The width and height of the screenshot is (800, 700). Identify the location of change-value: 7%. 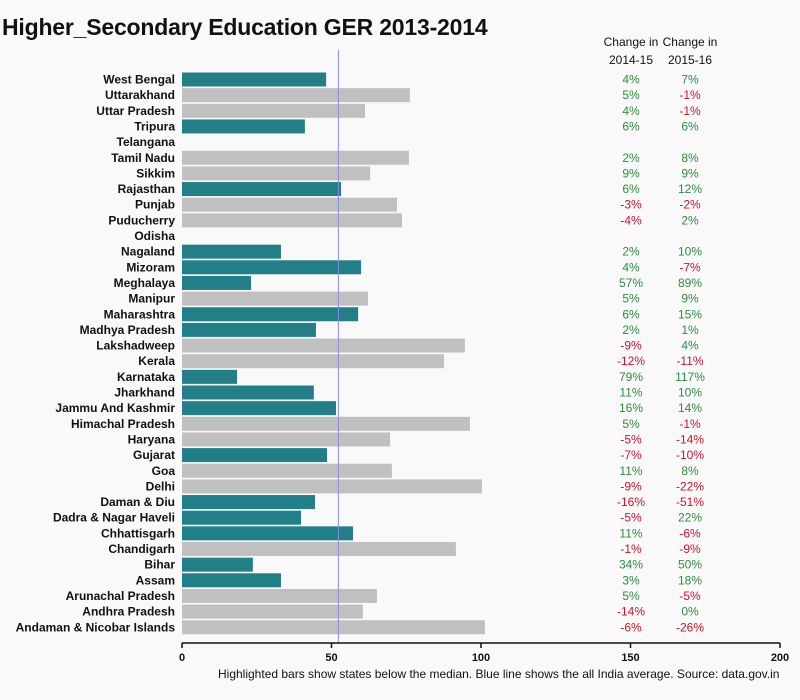
(690, 80).